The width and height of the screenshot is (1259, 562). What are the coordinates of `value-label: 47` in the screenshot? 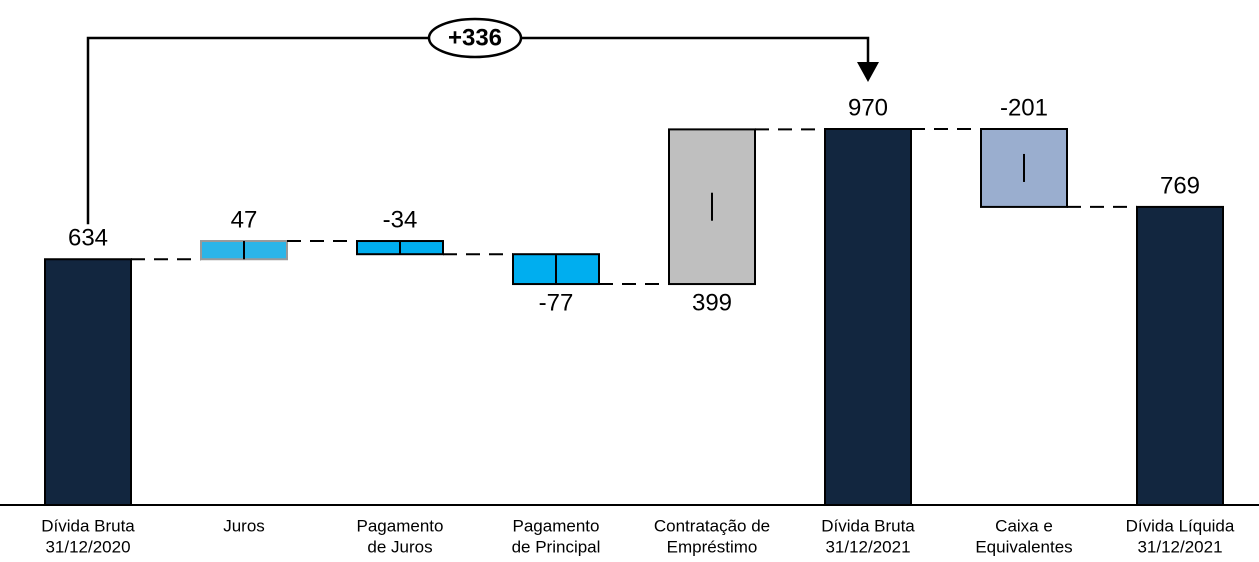 It's located at (244, 219).